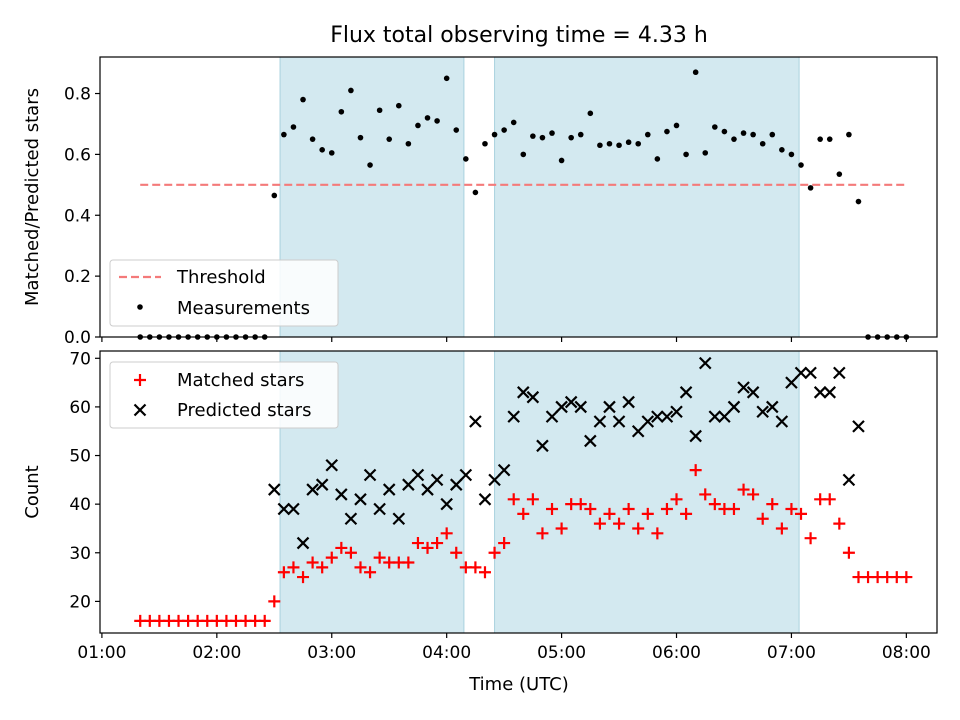 The height and width of the screenshot is (720, 960). I want to click on x-tick-label: 03:00, so click(331, 653).